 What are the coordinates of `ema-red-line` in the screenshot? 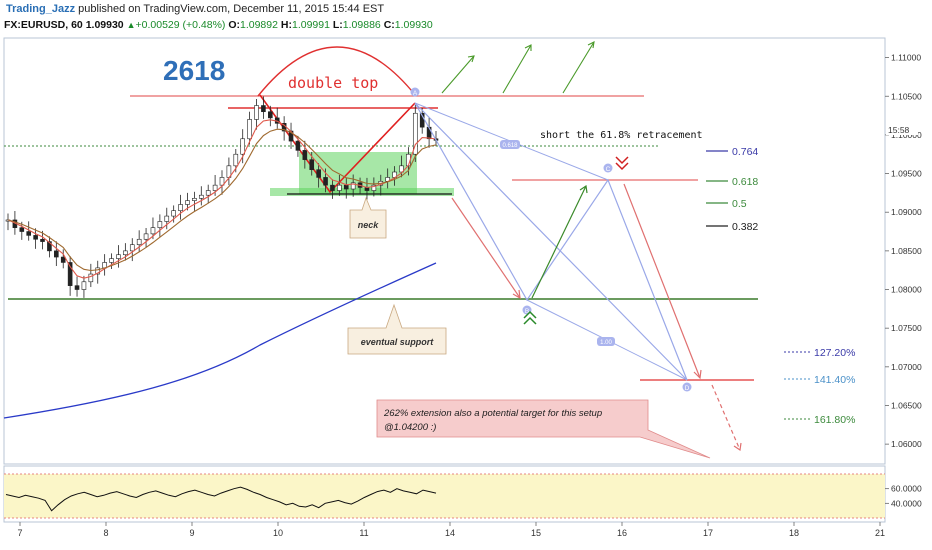 It's located at (222, 199).